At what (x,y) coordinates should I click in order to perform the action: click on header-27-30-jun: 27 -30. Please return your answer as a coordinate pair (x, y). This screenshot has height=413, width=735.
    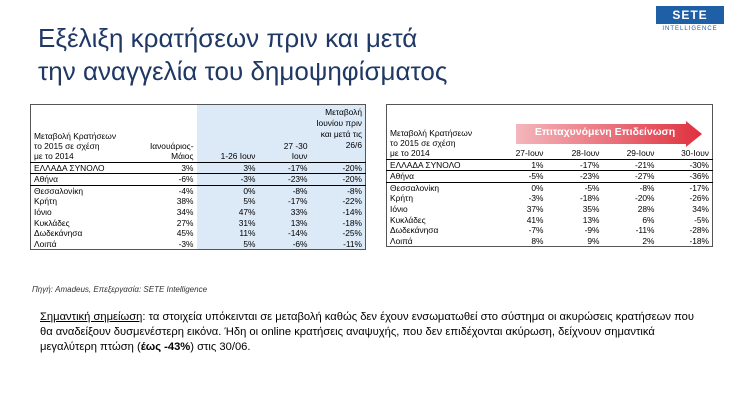
    Looking at the image, I should click on (284, 127).